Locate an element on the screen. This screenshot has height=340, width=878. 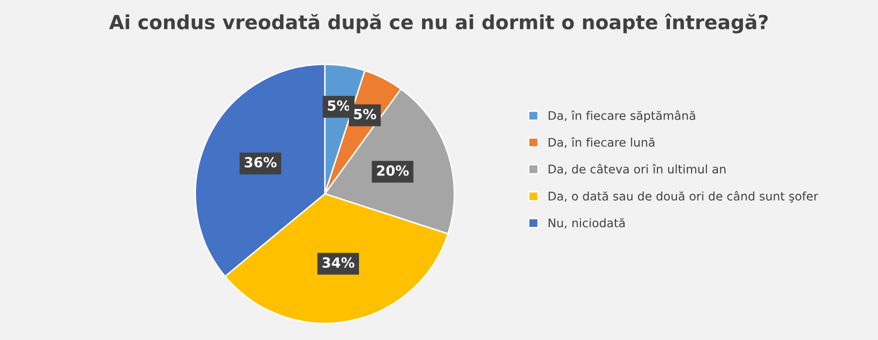
data-label: 34% is located at coordinates (338, 262).